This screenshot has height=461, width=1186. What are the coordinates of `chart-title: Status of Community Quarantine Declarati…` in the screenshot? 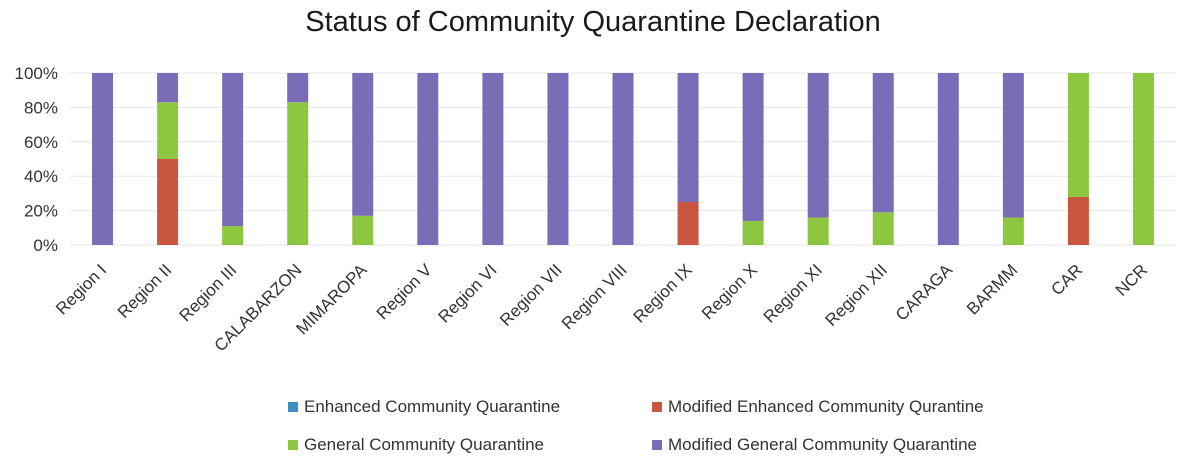 It's located at (593, 22).